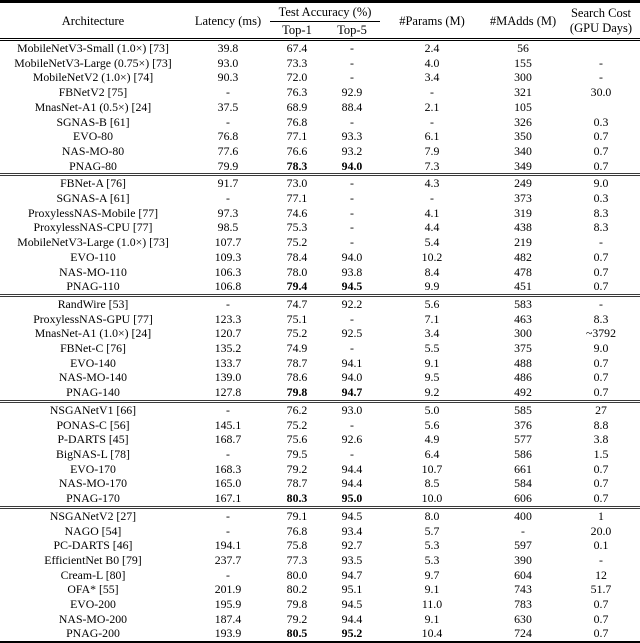 This screenshot has height=643, width=640. What do you see at coordinates (297, 256) in the screenshot?
I see `top1-cell: 78.4` at bounding box center [297, 256].